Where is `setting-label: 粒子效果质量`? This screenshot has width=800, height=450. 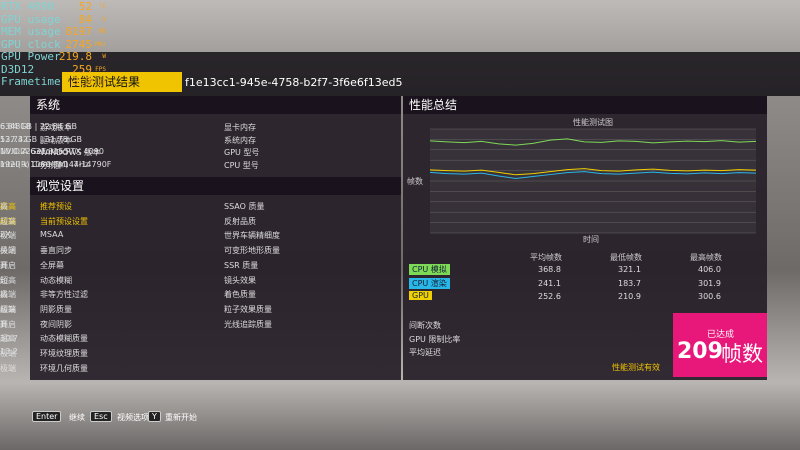
setting-label: 粒子效果质量 is located at coordinates (248, 309).